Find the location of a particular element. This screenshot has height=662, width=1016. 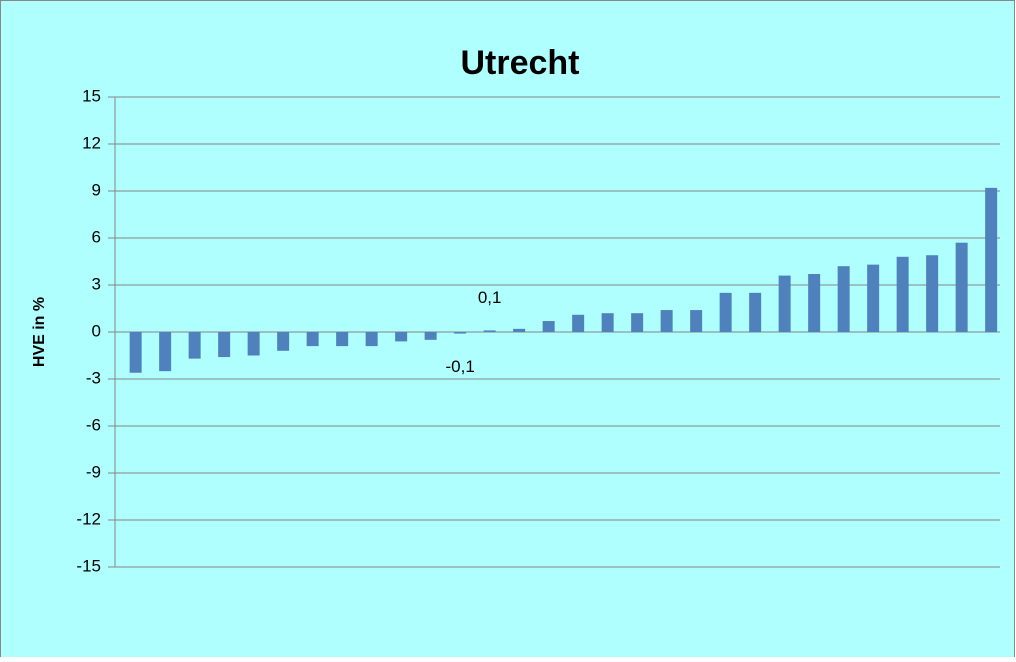

y-tick-label: 3 is located at coordinates (96, 283).